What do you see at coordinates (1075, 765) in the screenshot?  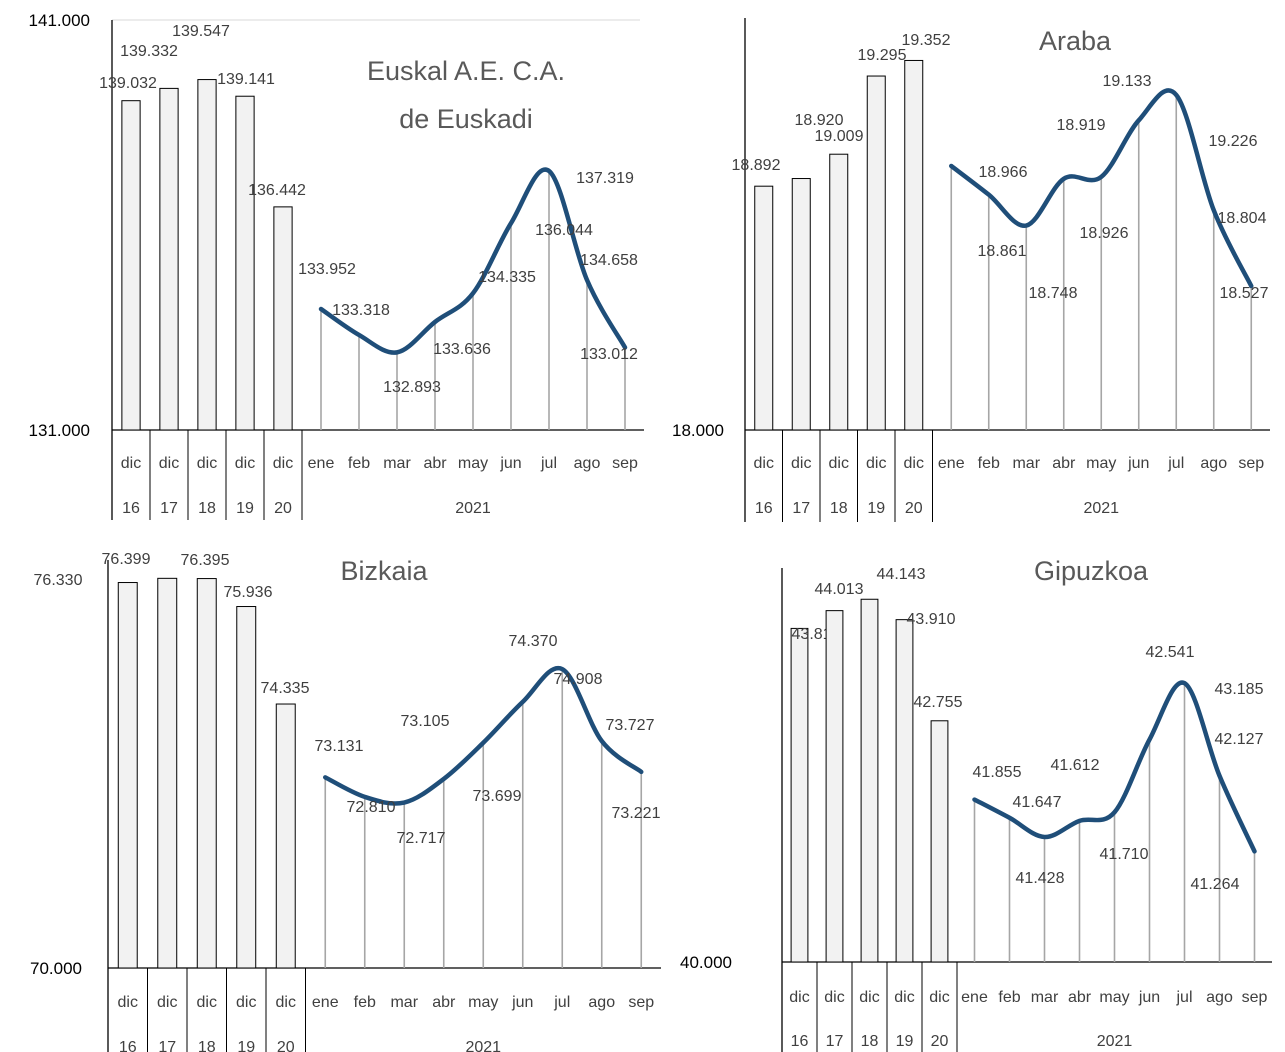 I see `line-value-label: 41.612` at bounding box center [1075, 765].